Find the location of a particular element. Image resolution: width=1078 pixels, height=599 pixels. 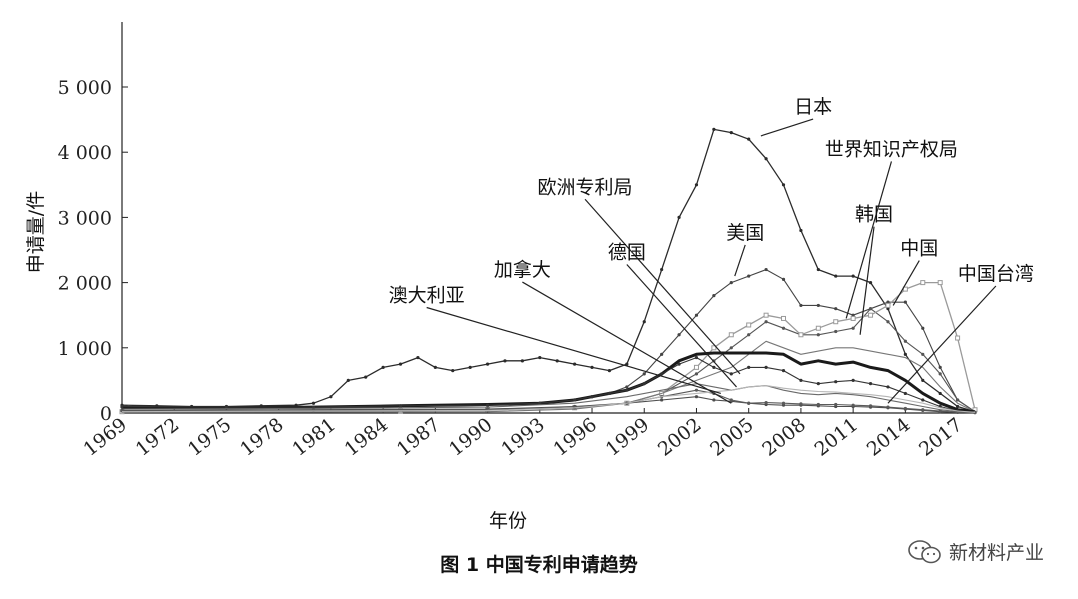

y-tick-label: 2 000 is located at coordinates (85, 284).